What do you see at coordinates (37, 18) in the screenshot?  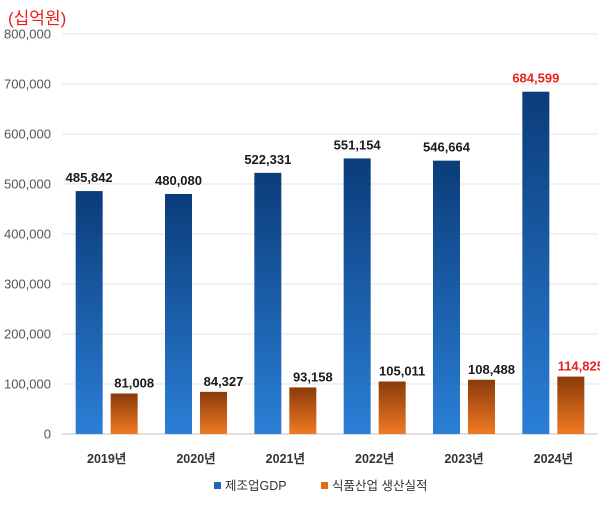 I see `unit-label: (십억원)` at bounding box center [37, 18].